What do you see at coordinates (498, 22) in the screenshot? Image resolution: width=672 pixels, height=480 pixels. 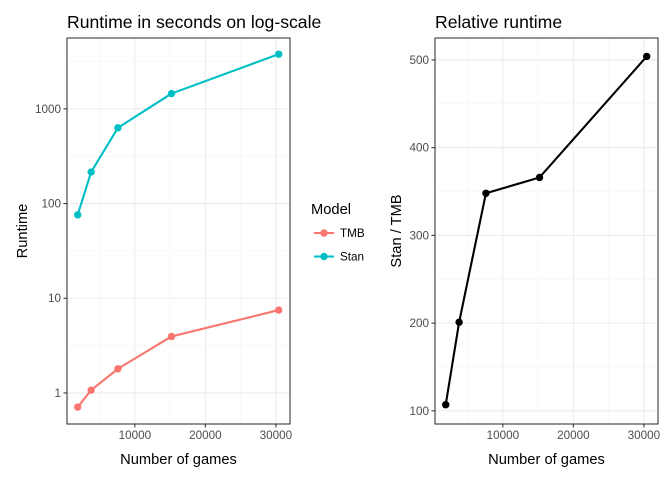 I see `chart-title: Relative runtime` at bounding box center [498, 22].